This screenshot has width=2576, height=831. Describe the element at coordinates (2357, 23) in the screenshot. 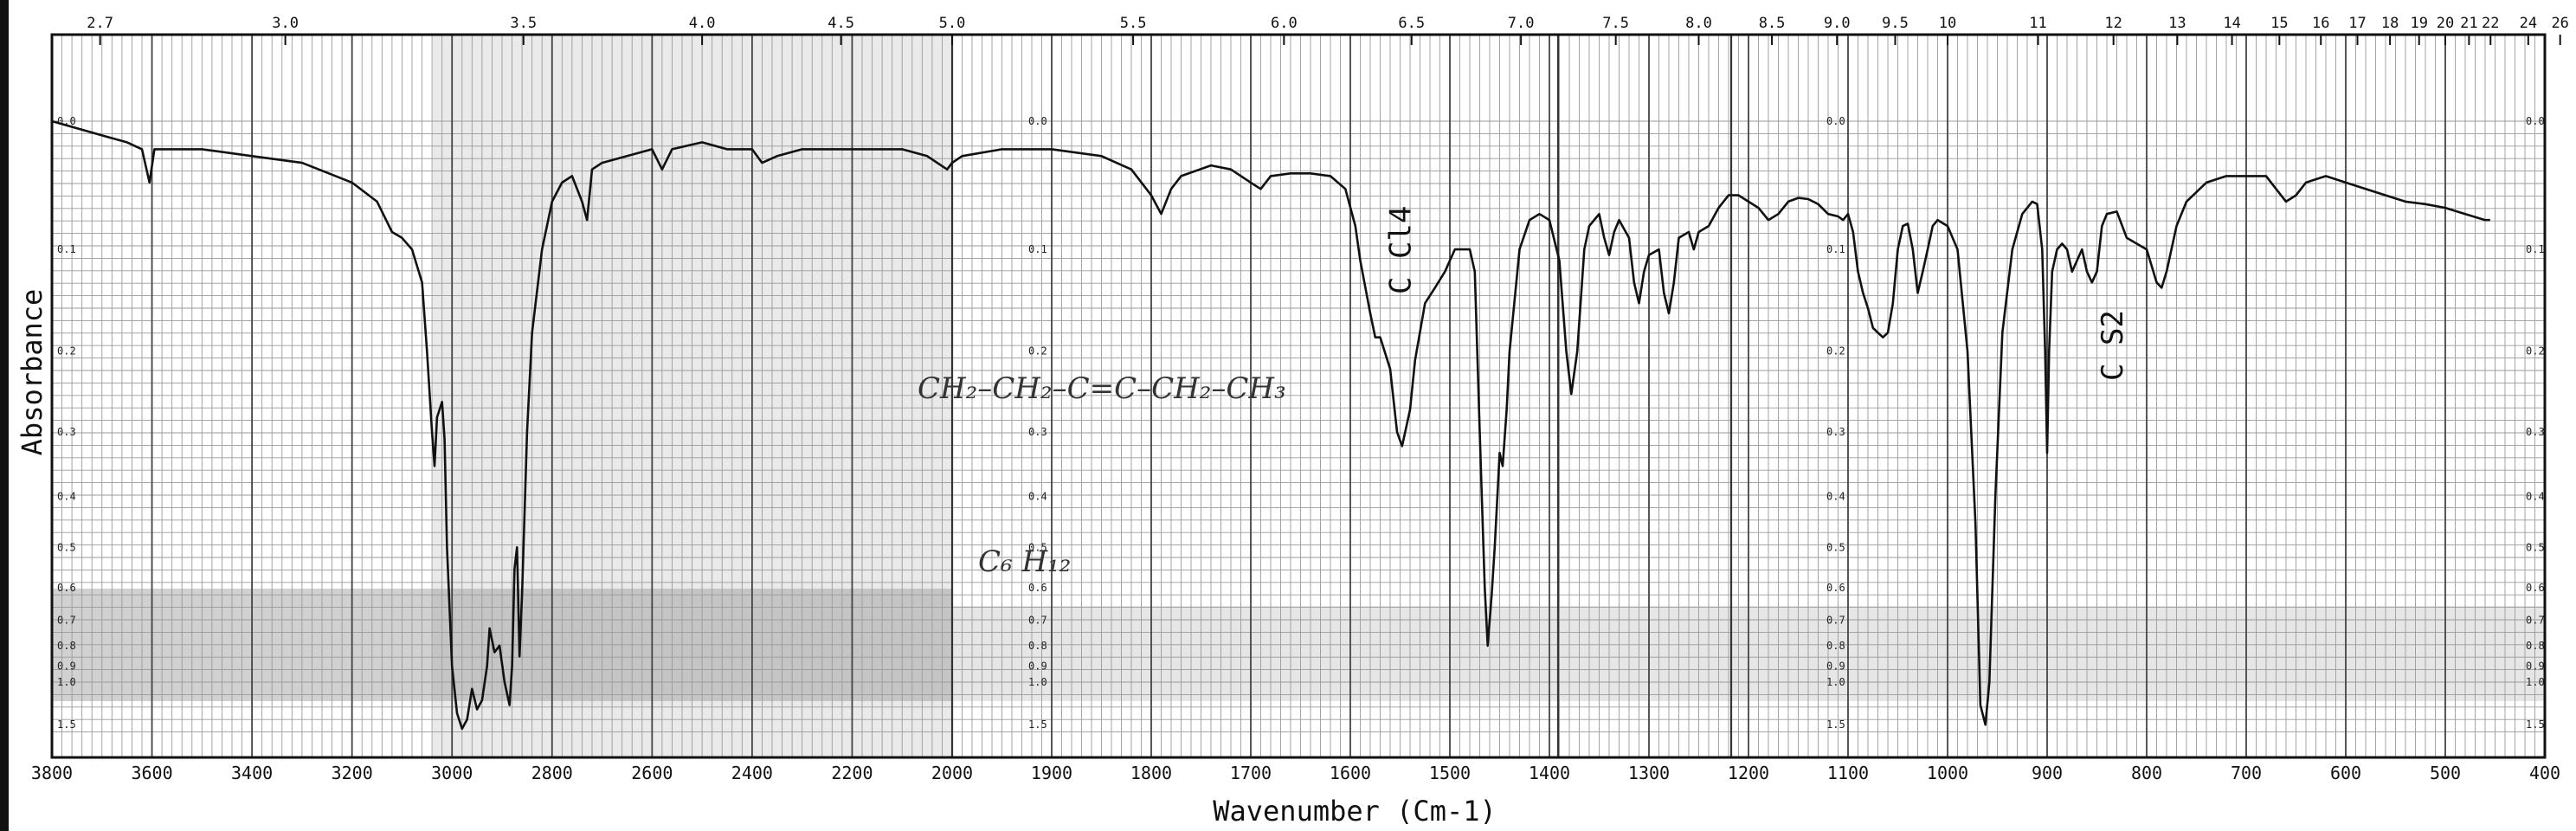

I see `micron-tick-label: 17` at that location.